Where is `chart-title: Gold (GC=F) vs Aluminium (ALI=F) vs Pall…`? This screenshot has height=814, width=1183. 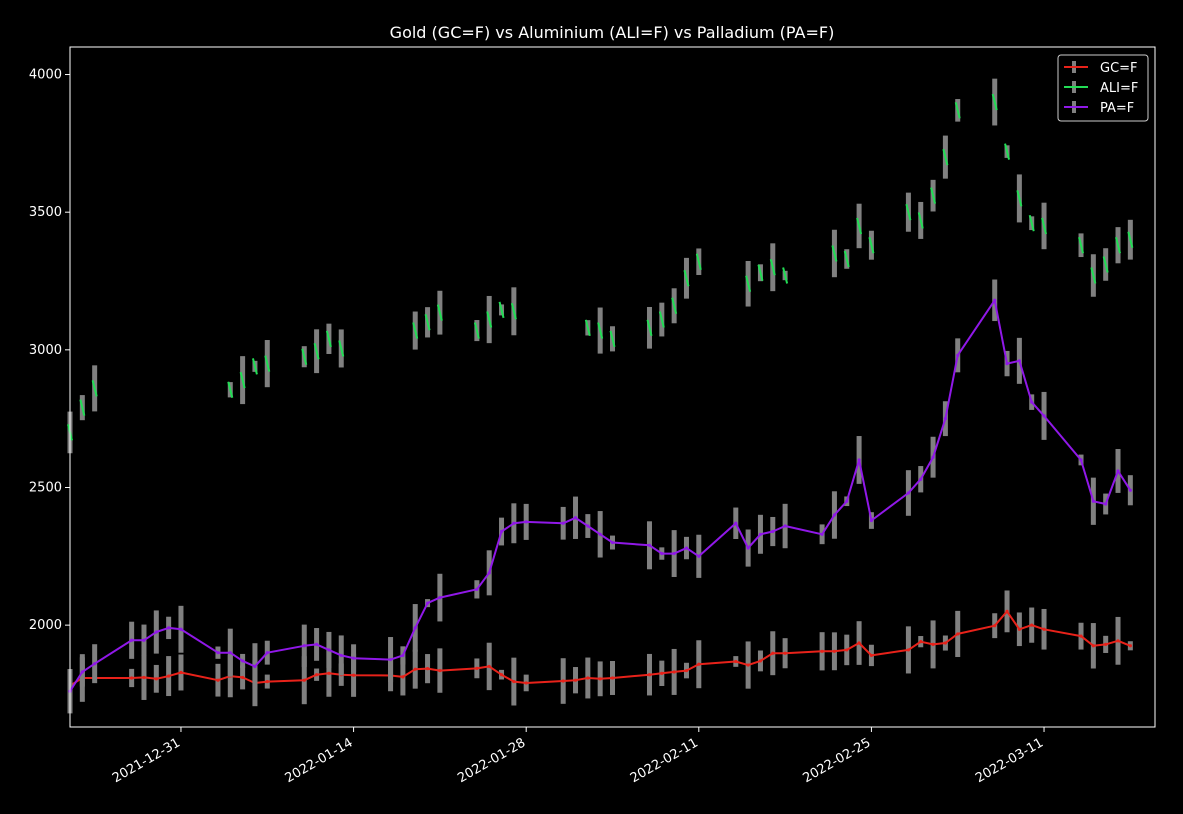
chart-title: Gold (GC=F) vs Aluminium (ALI=F) vs Pall… is located at coordinates (612, 32).